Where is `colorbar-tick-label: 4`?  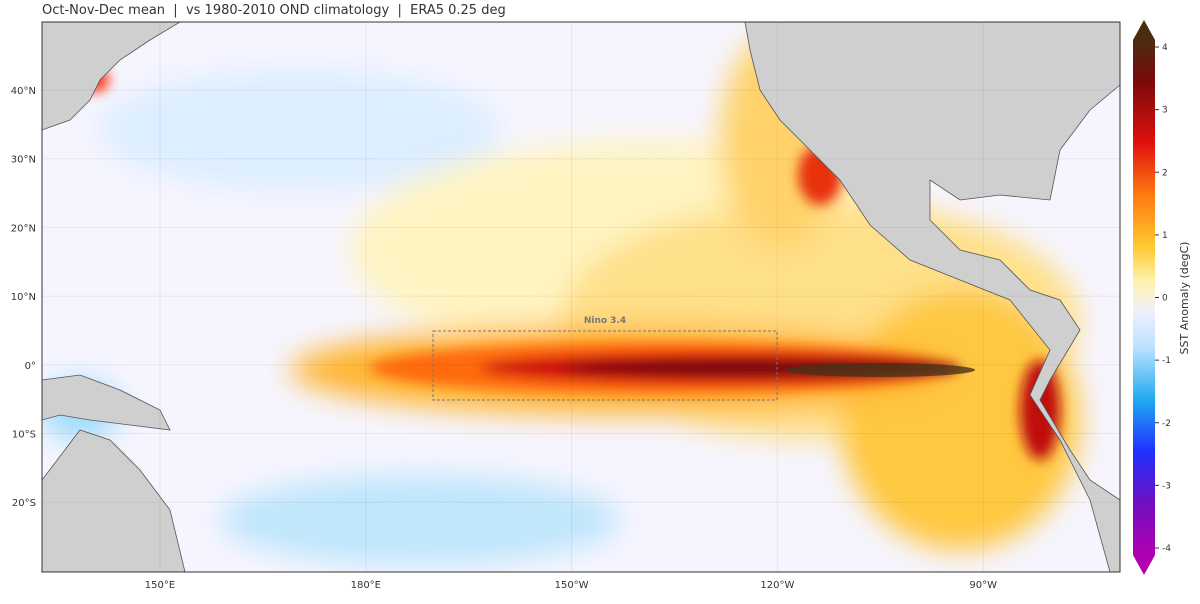 colorbar-tick-label: 4 is located at coordinates (1165, 48).